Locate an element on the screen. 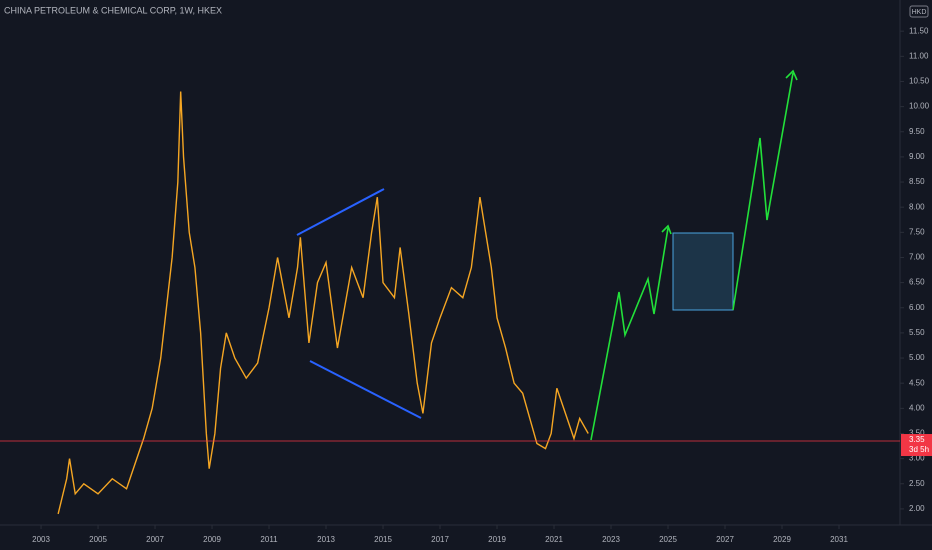 The height and width of the screenshot is (550, 932). last-price-badge is located at coordinates (916, 445).